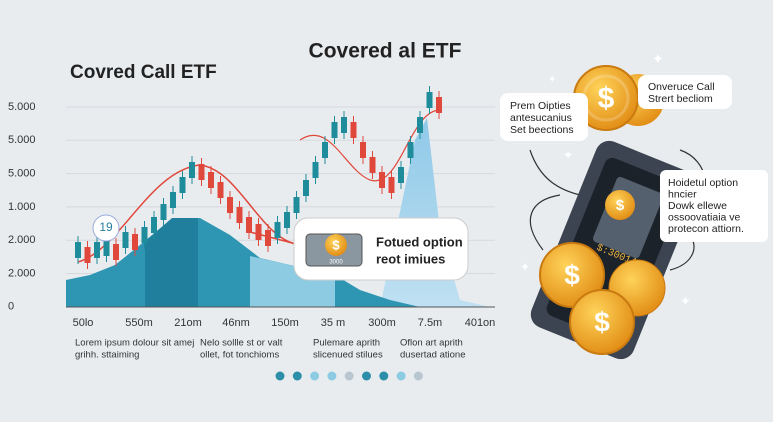 The width and height of the screenshot is (773, 422). I want to click on coin, so click(336, 245).